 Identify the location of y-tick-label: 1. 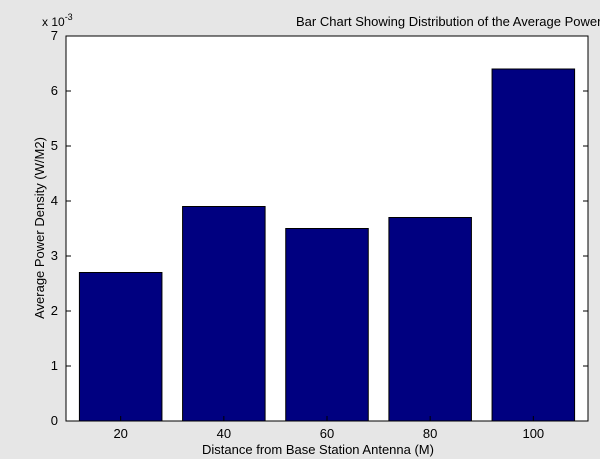
(54, 365).